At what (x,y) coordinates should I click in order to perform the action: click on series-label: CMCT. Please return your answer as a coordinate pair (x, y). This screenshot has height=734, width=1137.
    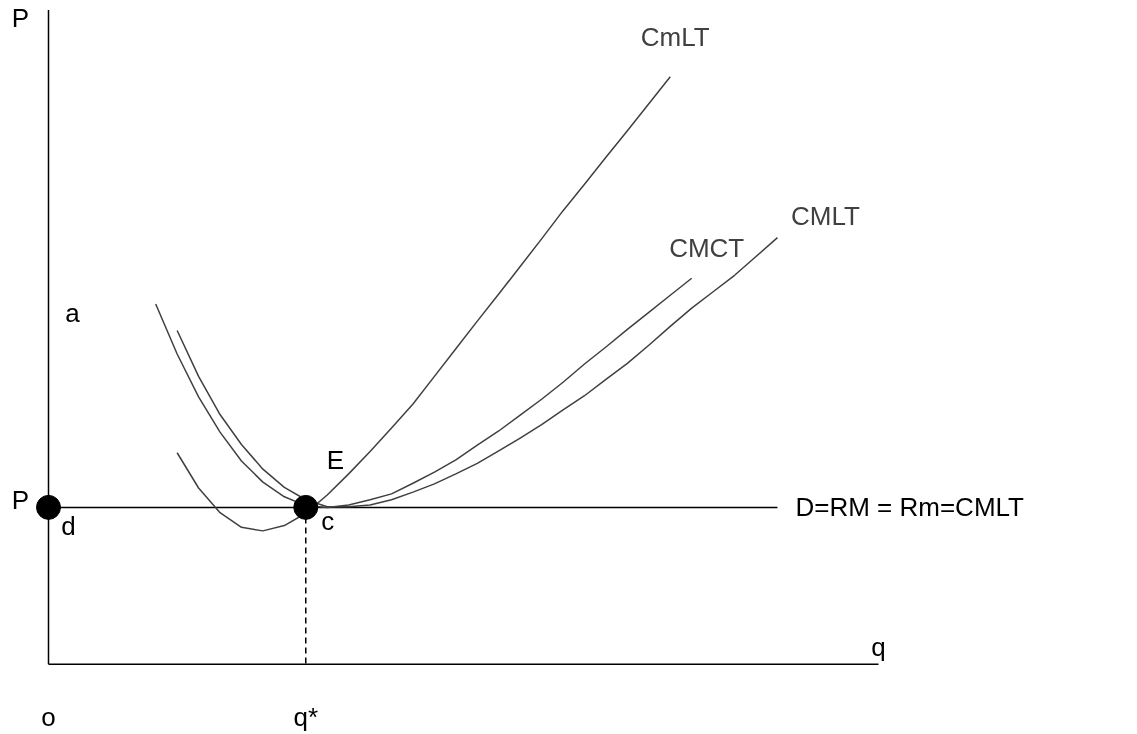
    Looking at the image, I should click on (707, 248).